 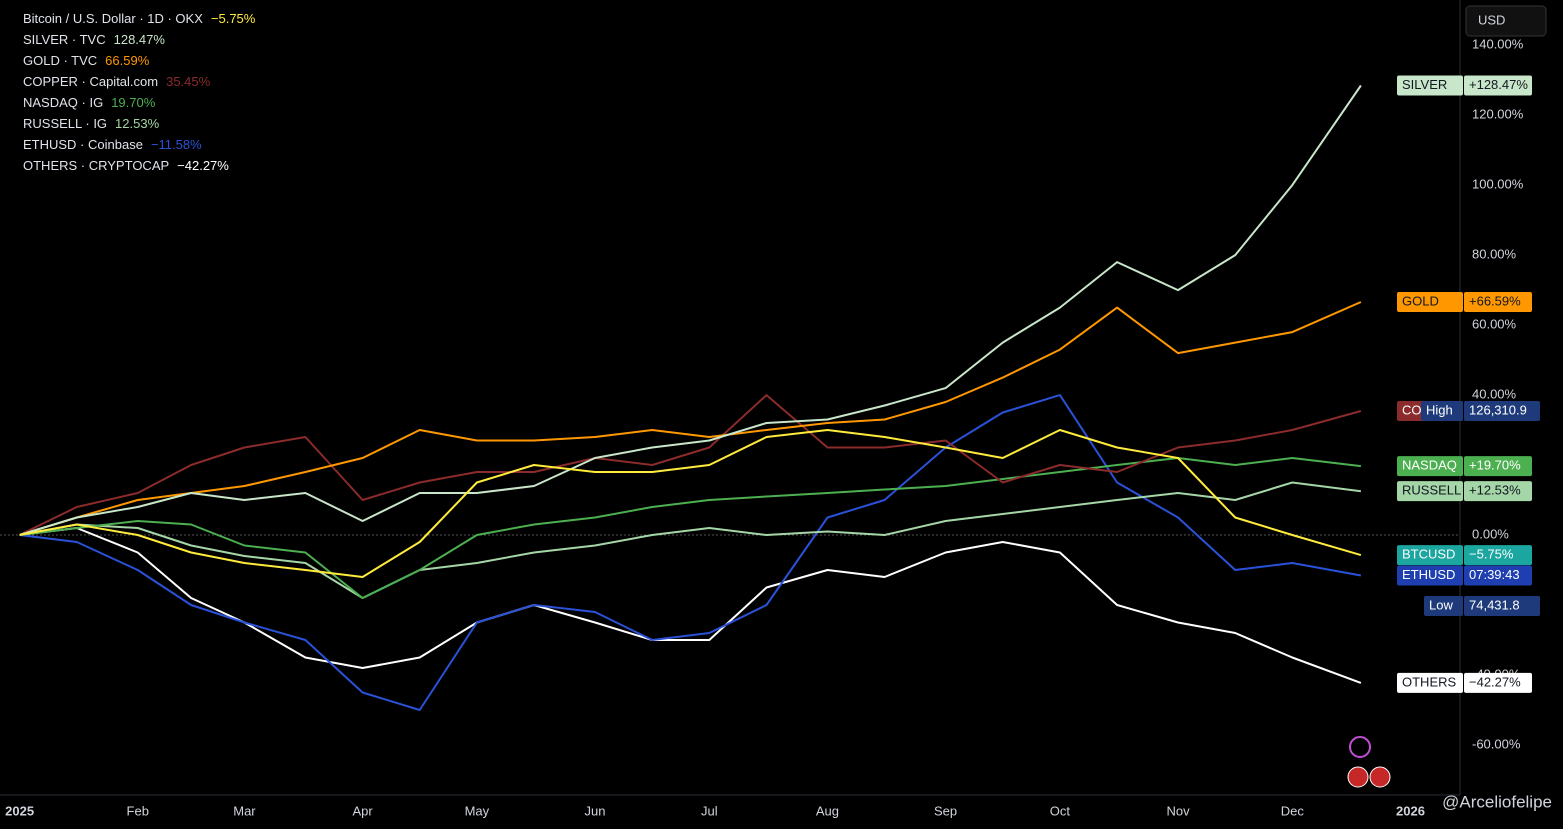 I want to click on y-tick-label: 60.00%, so click(x=1494, y=324).